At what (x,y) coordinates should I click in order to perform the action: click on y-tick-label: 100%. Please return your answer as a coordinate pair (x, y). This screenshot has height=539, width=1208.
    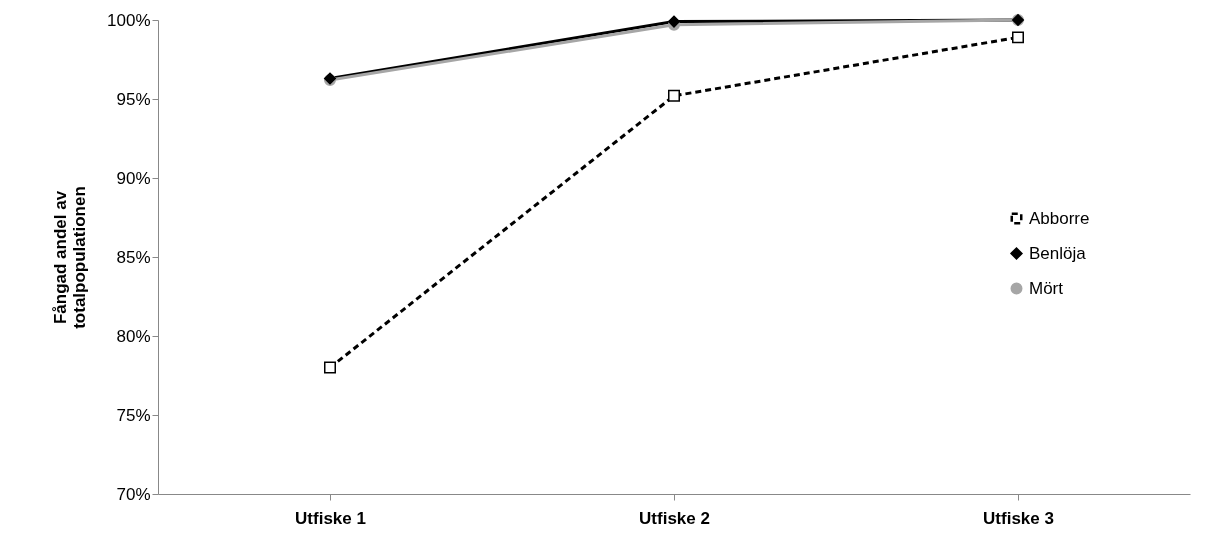
    Looking at the image, I should click on (129, 20).